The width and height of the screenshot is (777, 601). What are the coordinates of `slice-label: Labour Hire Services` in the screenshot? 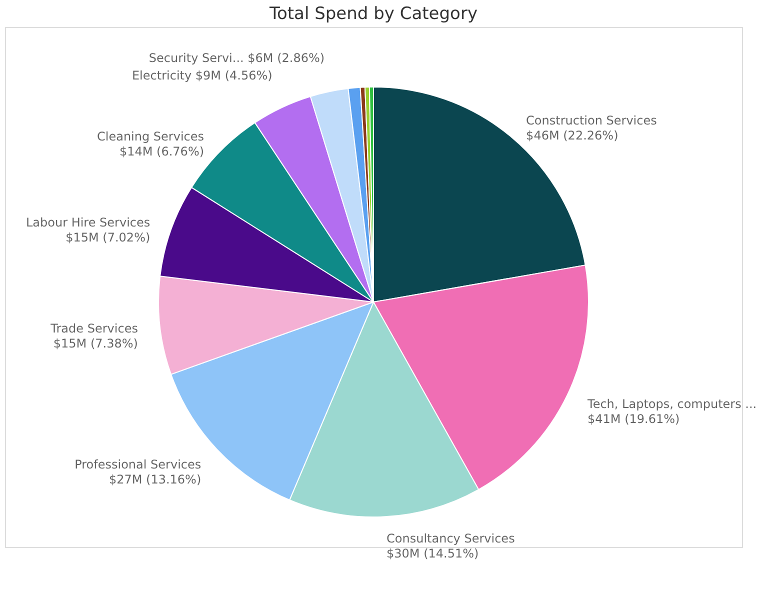 It's located at (88, 223).